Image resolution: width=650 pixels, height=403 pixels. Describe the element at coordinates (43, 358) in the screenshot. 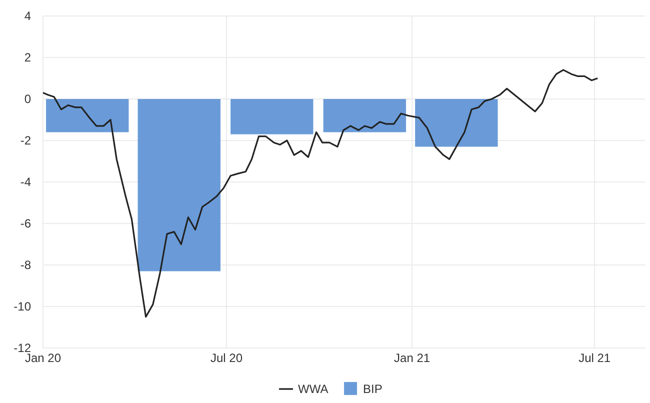

I see `x-tick-label: Jan 20` at that location.